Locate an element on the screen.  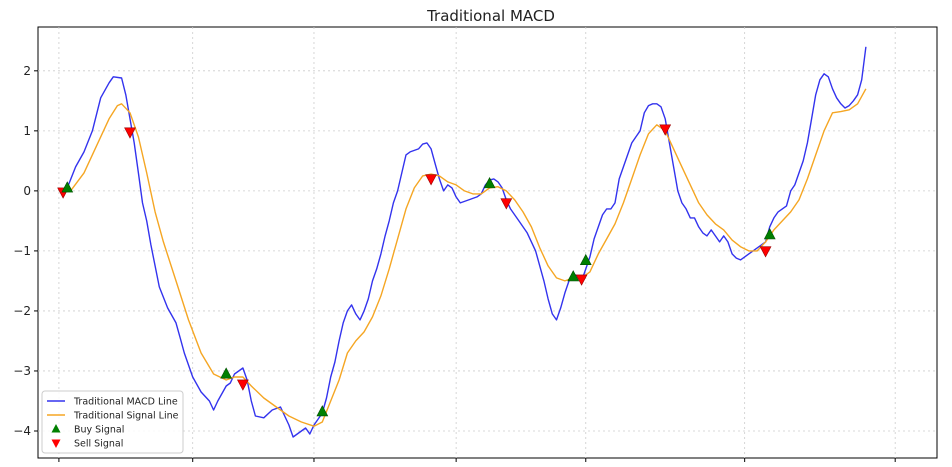
legend-label-buy-signal: Buy Signal is located at coordinates (99, 430).